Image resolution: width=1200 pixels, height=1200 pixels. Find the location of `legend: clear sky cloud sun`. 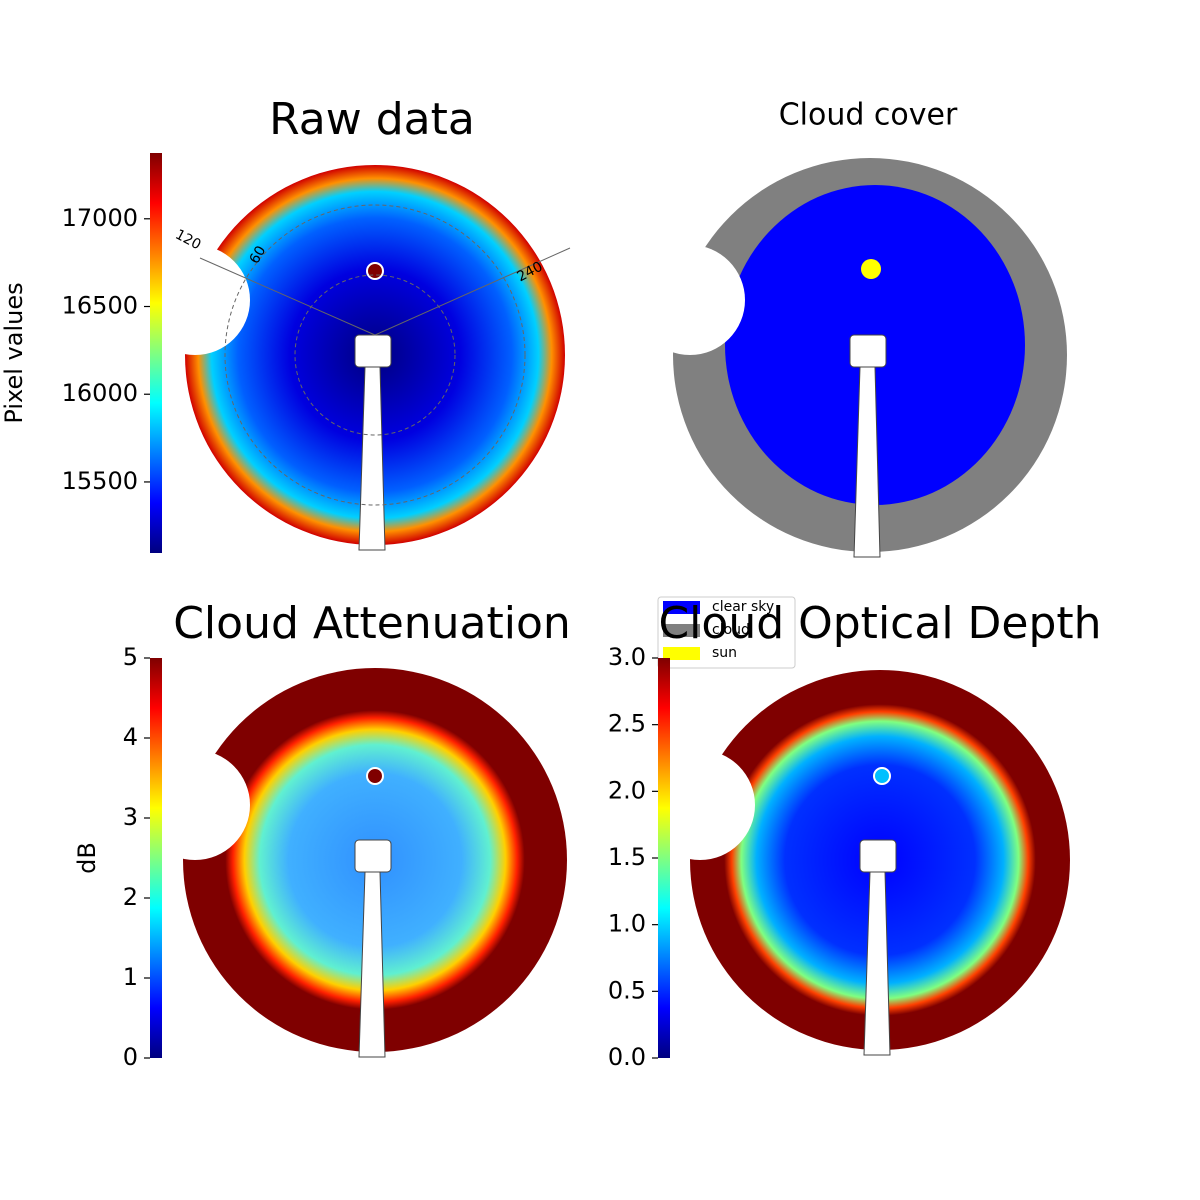

legend: clear sky cloud sun is located at coordinates (726, 632).